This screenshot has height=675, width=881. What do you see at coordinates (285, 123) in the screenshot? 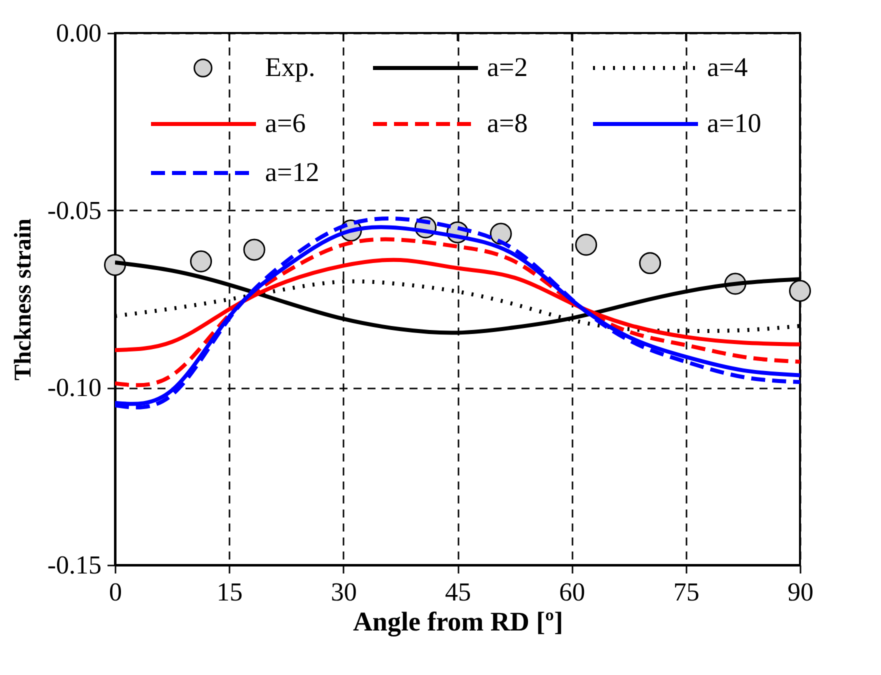
I see `legend-label: a=6` at bounding box center [285, 123].